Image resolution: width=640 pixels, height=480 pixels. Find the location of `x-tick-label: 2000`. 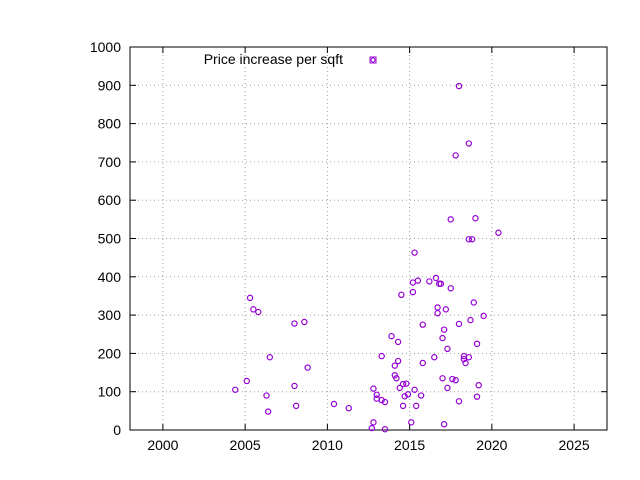

x-tick-label: 2000 is located at coordinates (162, 445).